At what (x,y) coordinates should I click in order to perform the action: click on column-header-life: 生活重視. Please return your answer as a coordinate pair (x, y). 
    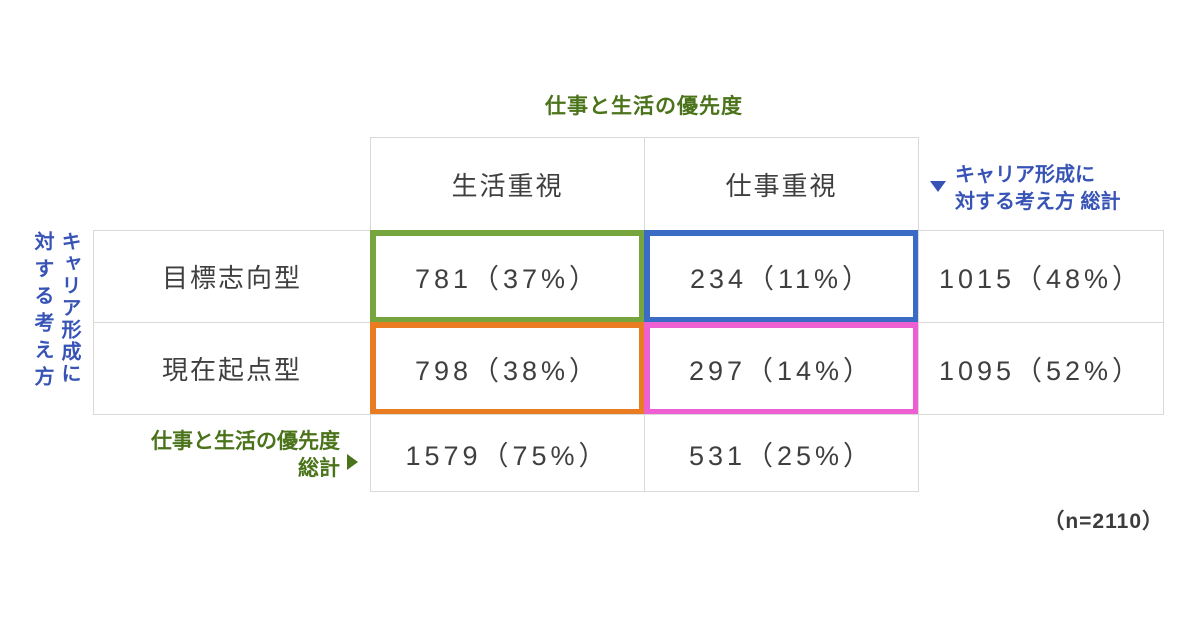
    Looking at the image, I should click on (507, 184).